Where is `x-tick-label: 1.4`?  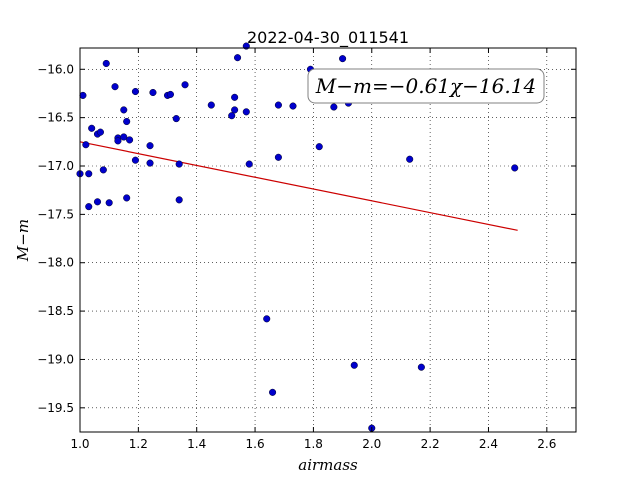 x-tick-label: 1.4 is located at coordinates (196, 444).